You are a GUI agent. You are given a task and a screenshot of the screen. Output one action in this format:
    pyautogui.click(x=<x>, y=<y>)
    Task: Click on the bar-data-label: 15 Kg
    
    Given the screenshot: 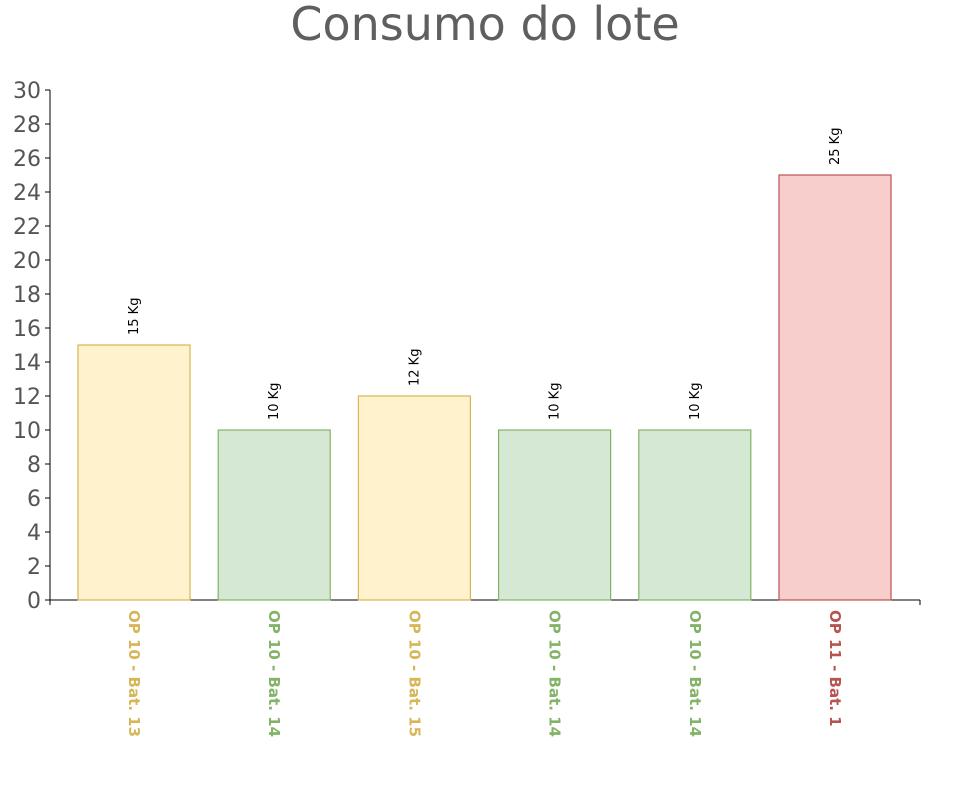 What is the action you would take?
    pyautogui.click(x=134, y=316)
    